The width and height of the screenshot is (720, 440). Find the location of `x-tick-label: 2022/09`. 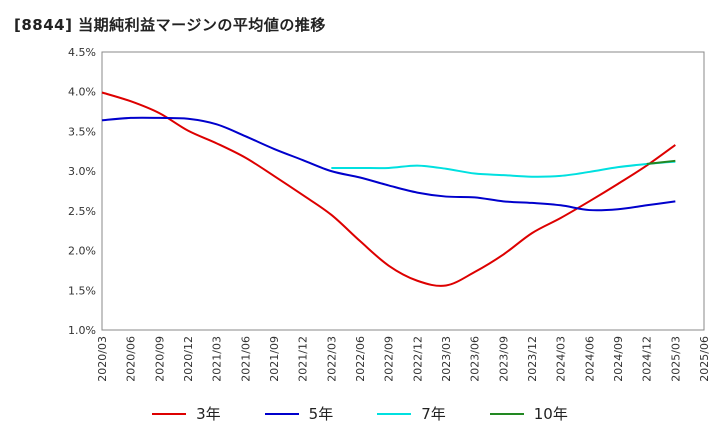

x-tick-label: 2022/09 is located at coordinates (389, 359).